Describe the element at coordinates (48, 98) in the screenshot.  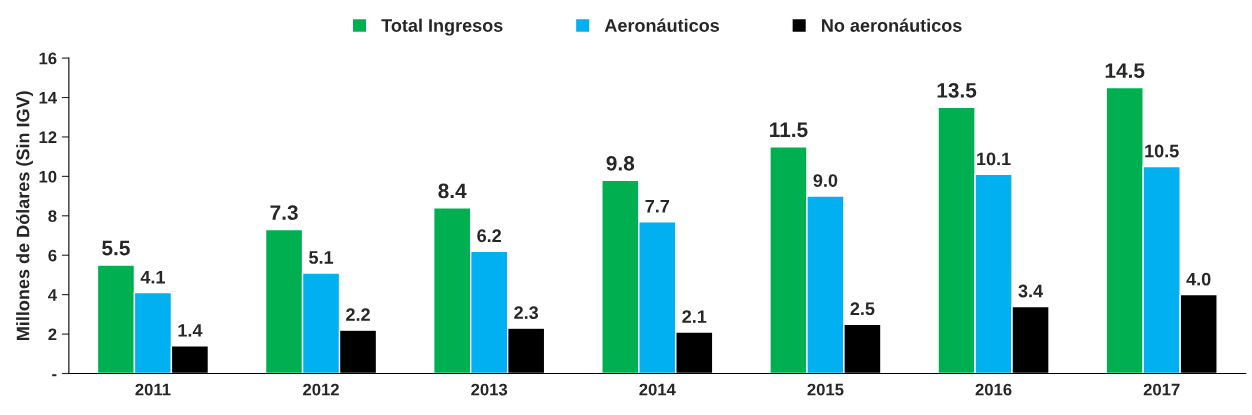
I see `y-tick-label: 14` at that location.